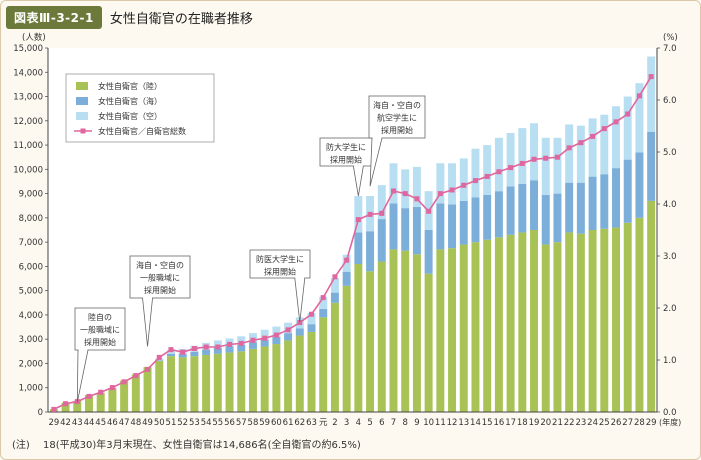  Describe the element at coordinates (463, 423) in the screenshot. I see `x-tick-label: 13` at that location.